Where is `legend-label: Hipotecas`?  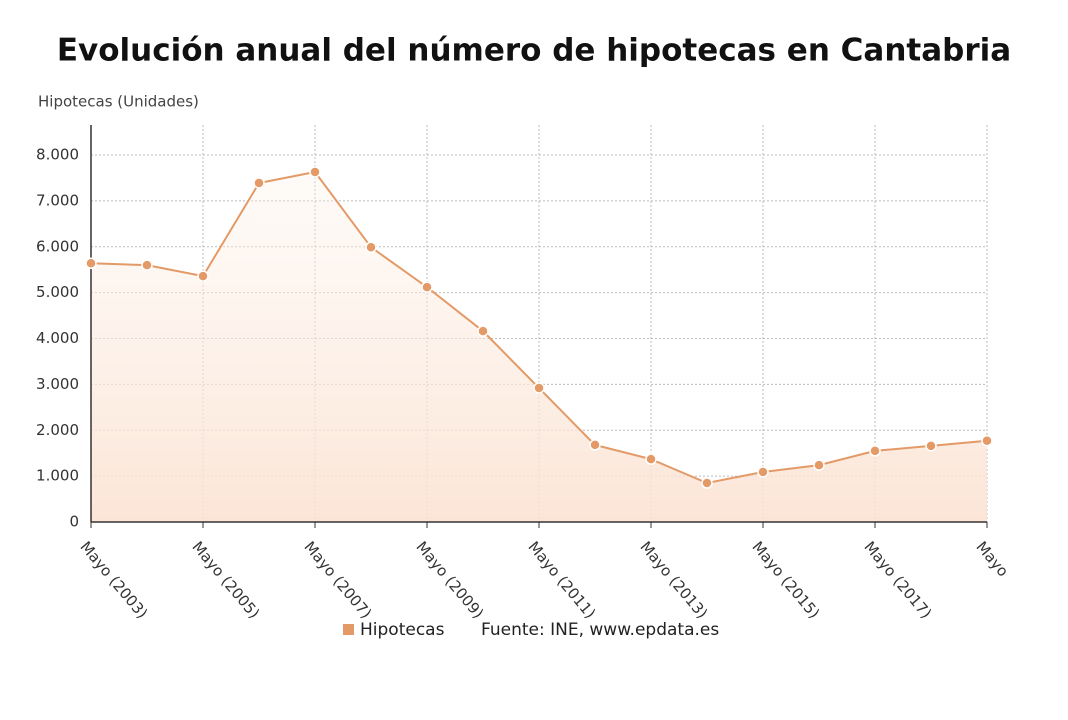 legend-label: Hipotecas is located at coordinates (402, 630).